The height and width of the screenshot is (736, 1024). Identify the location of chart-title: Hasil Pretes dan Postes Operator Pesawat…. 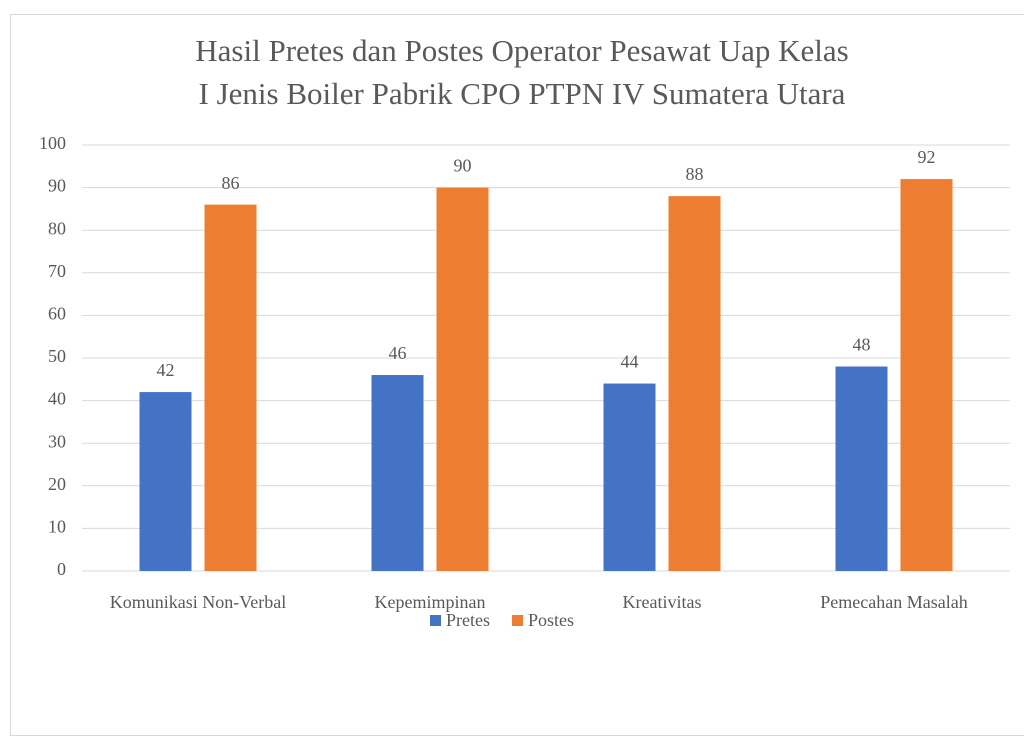
(522, 50).